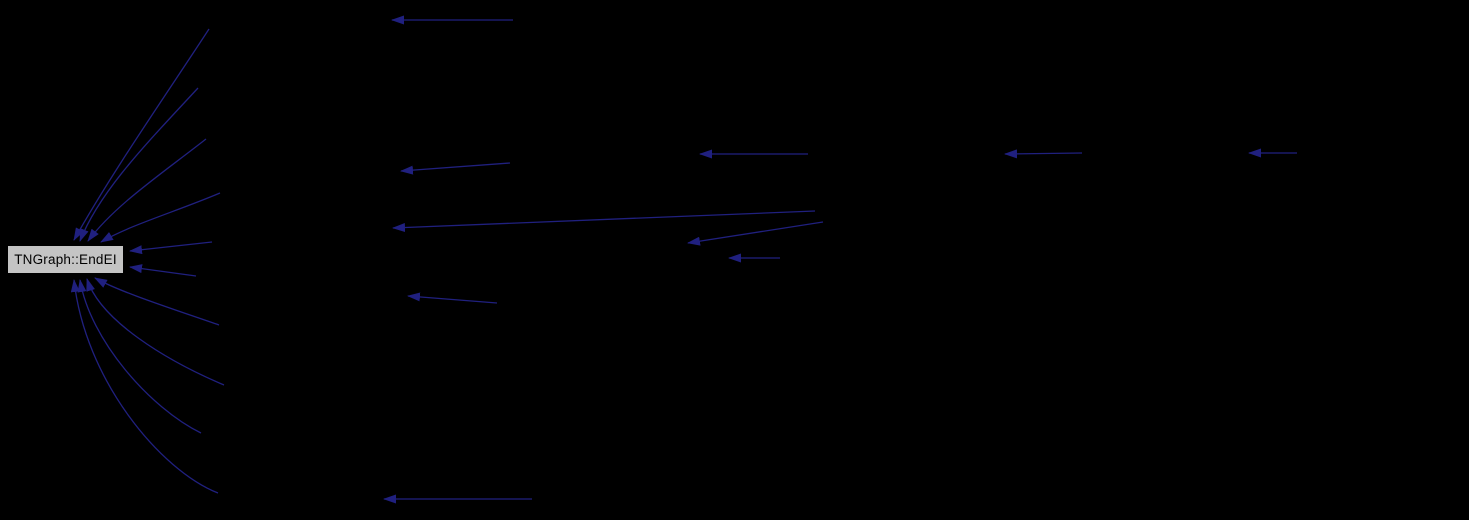 This screenshot has height=520, width=1469. What do you see at coordinates (147, 190) in the screenshot?
I see `graph-edge-curve-top-3-into-node` at bounding box center [147, 190].